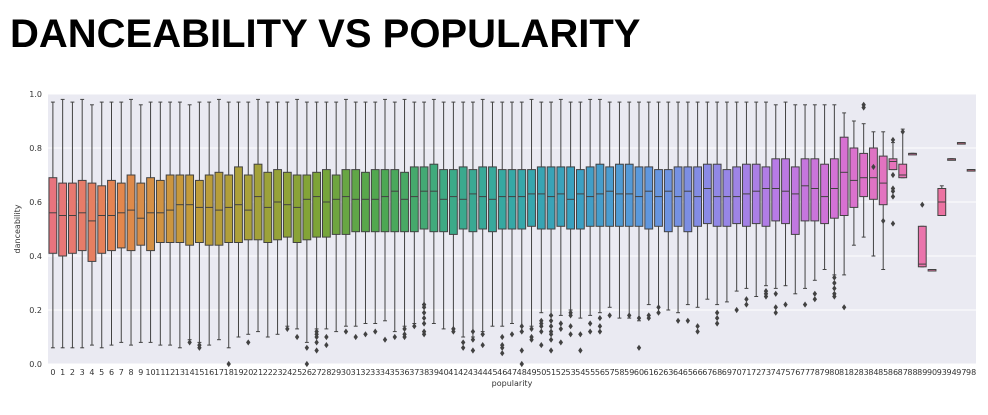  Describe the element at coordinates (932, 372) in the screenshot. I see `x-tick-label: 90` at that location.